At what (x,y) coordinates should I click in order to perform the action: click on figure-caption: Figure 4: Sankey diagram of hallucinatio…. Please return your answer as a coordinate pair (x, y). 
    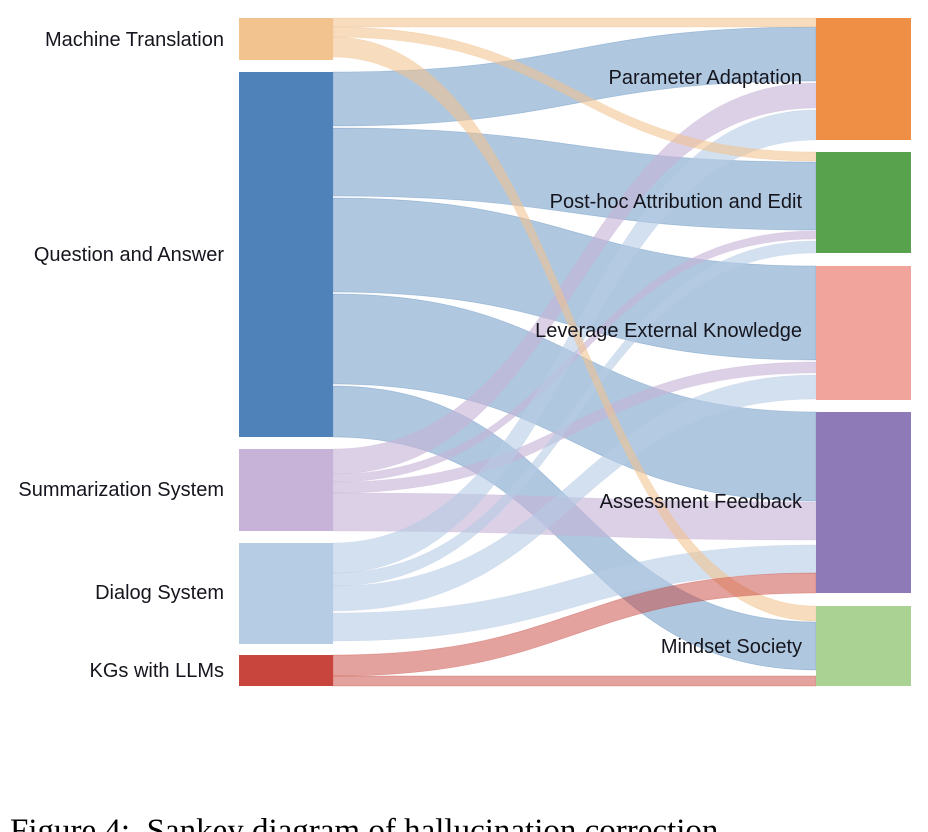
    Looking at the image, I should click on (464, 775).